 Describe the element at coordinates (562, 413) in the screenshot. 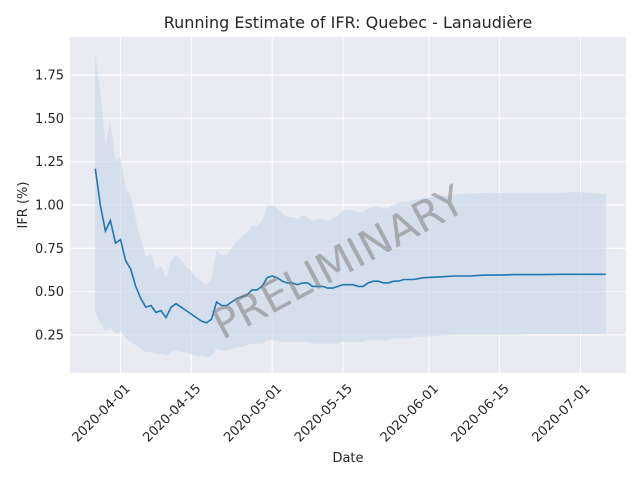

I see `x-tick-label: 2020-07-01` at that location.